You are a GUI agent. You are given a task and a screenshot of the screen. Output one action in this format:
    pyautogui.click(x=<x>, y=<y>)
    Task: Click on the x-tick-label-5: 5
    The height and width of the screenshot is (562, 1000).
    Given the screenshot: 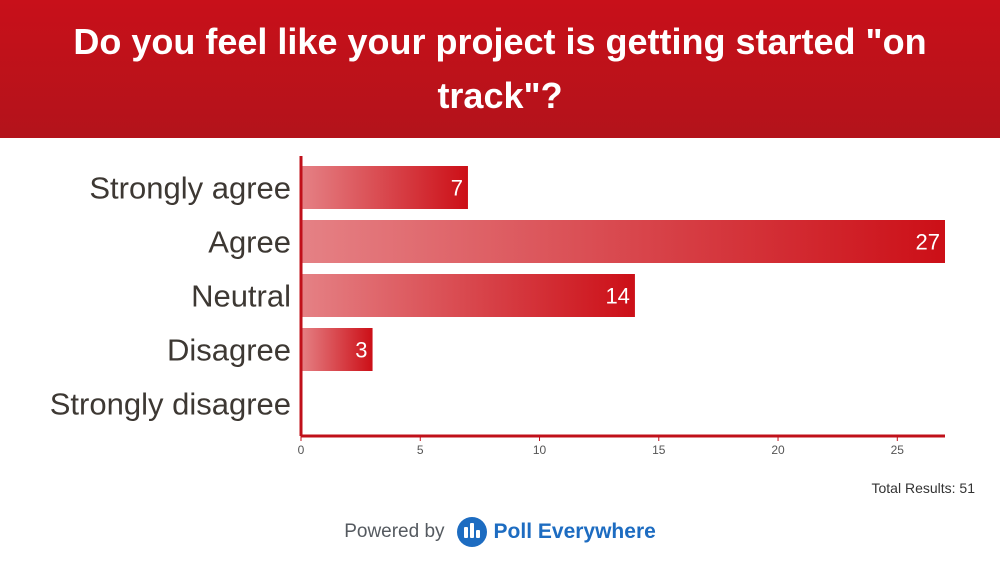 What is the action you would take?
    pyautogui.click(x=420, y=450)
    